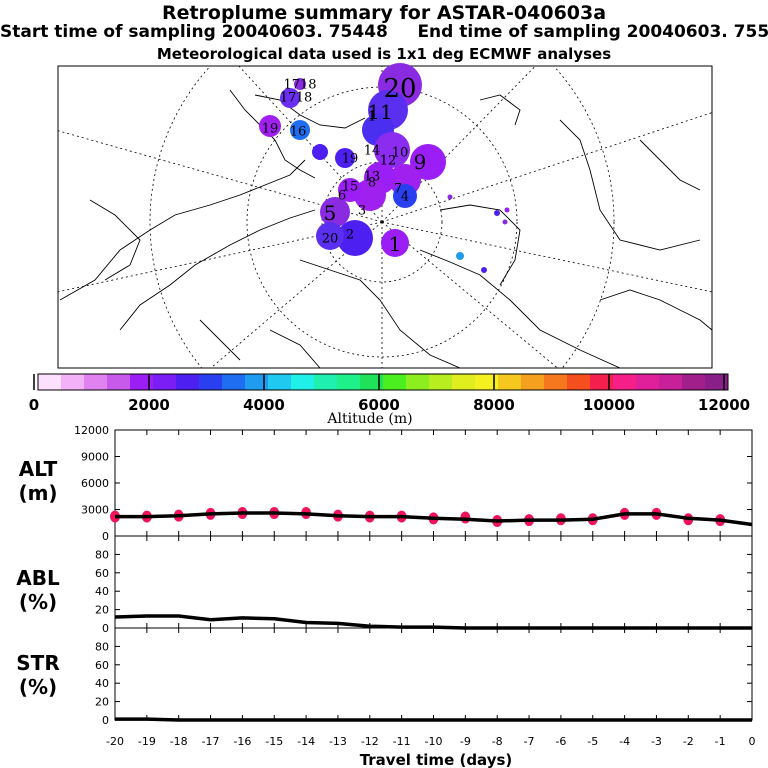 Image resolution: width=768 pixels, height=768 pixels. Describe the element at coordinates (395, 244) in the screenshot. I see `plume-label: 1` at that location.